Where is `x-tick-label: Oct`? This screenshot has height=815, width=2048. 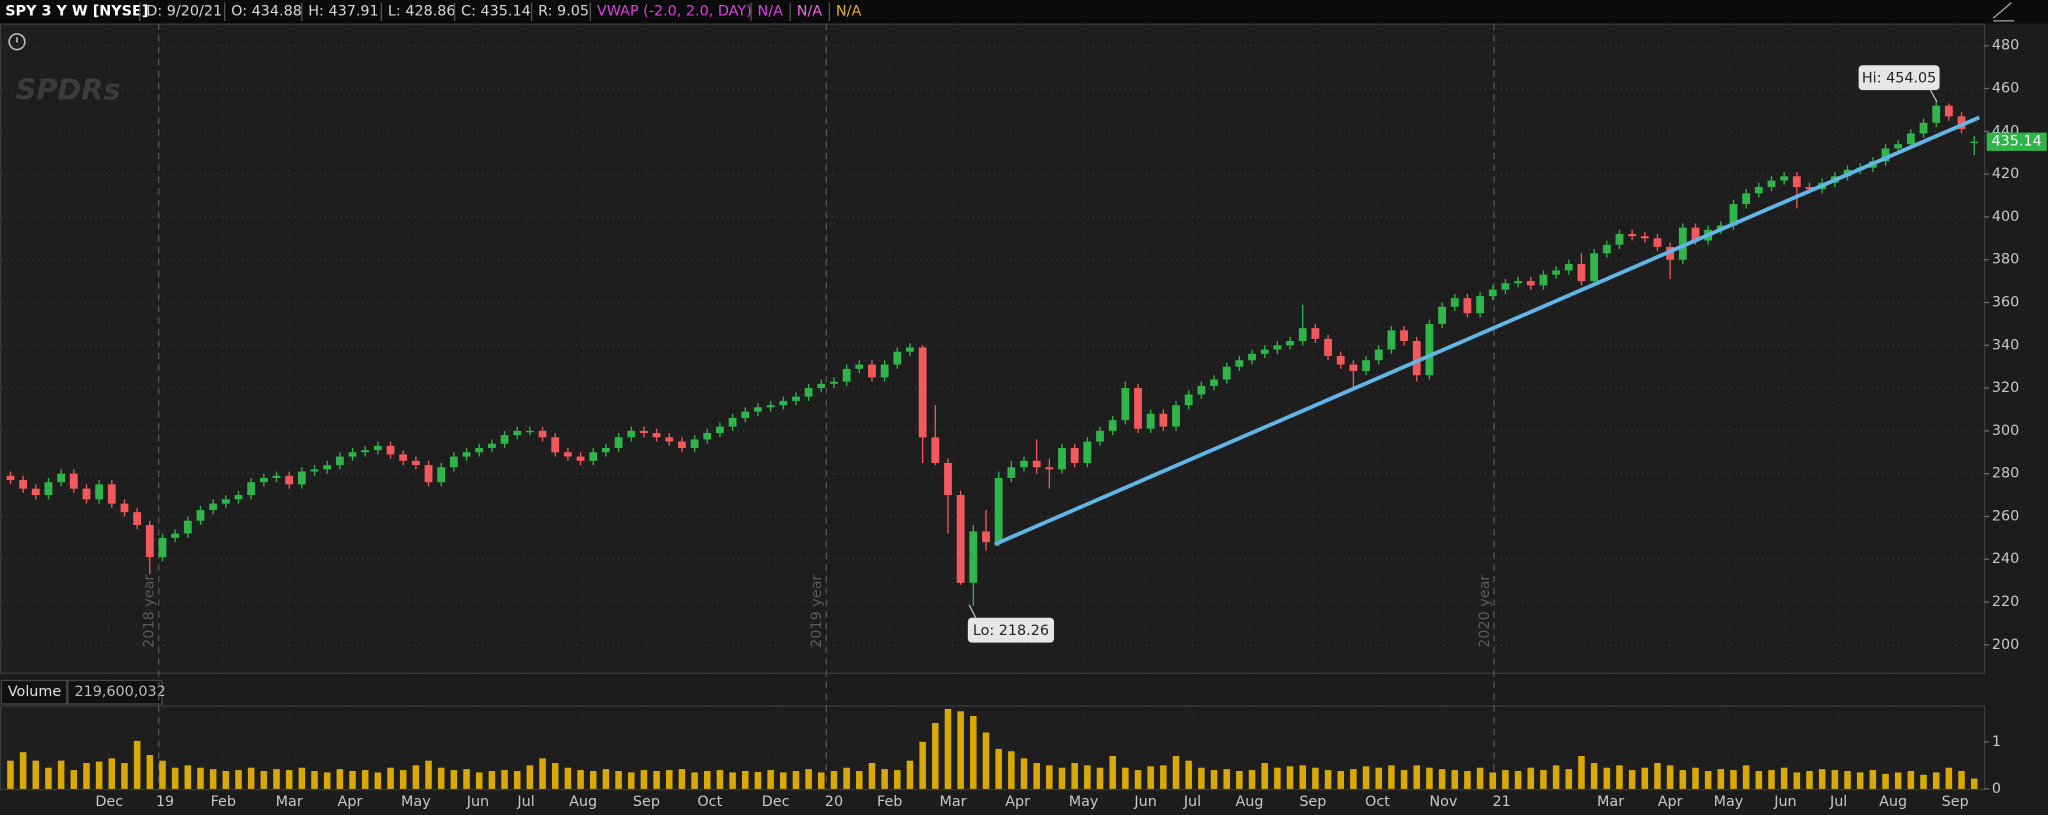 x-tick-label: Oct is located at coordinates (1377, 802).